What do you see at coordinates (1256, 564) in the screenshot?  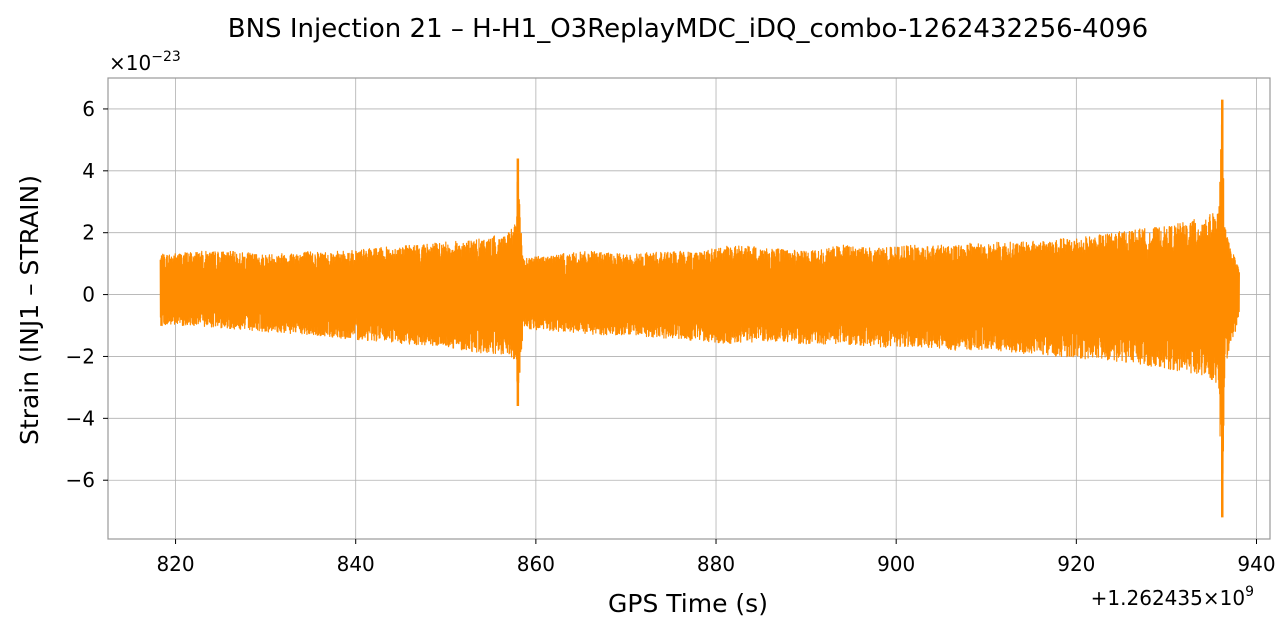 I see `x-tick-label: 940` at bounding box center [1256, 564].